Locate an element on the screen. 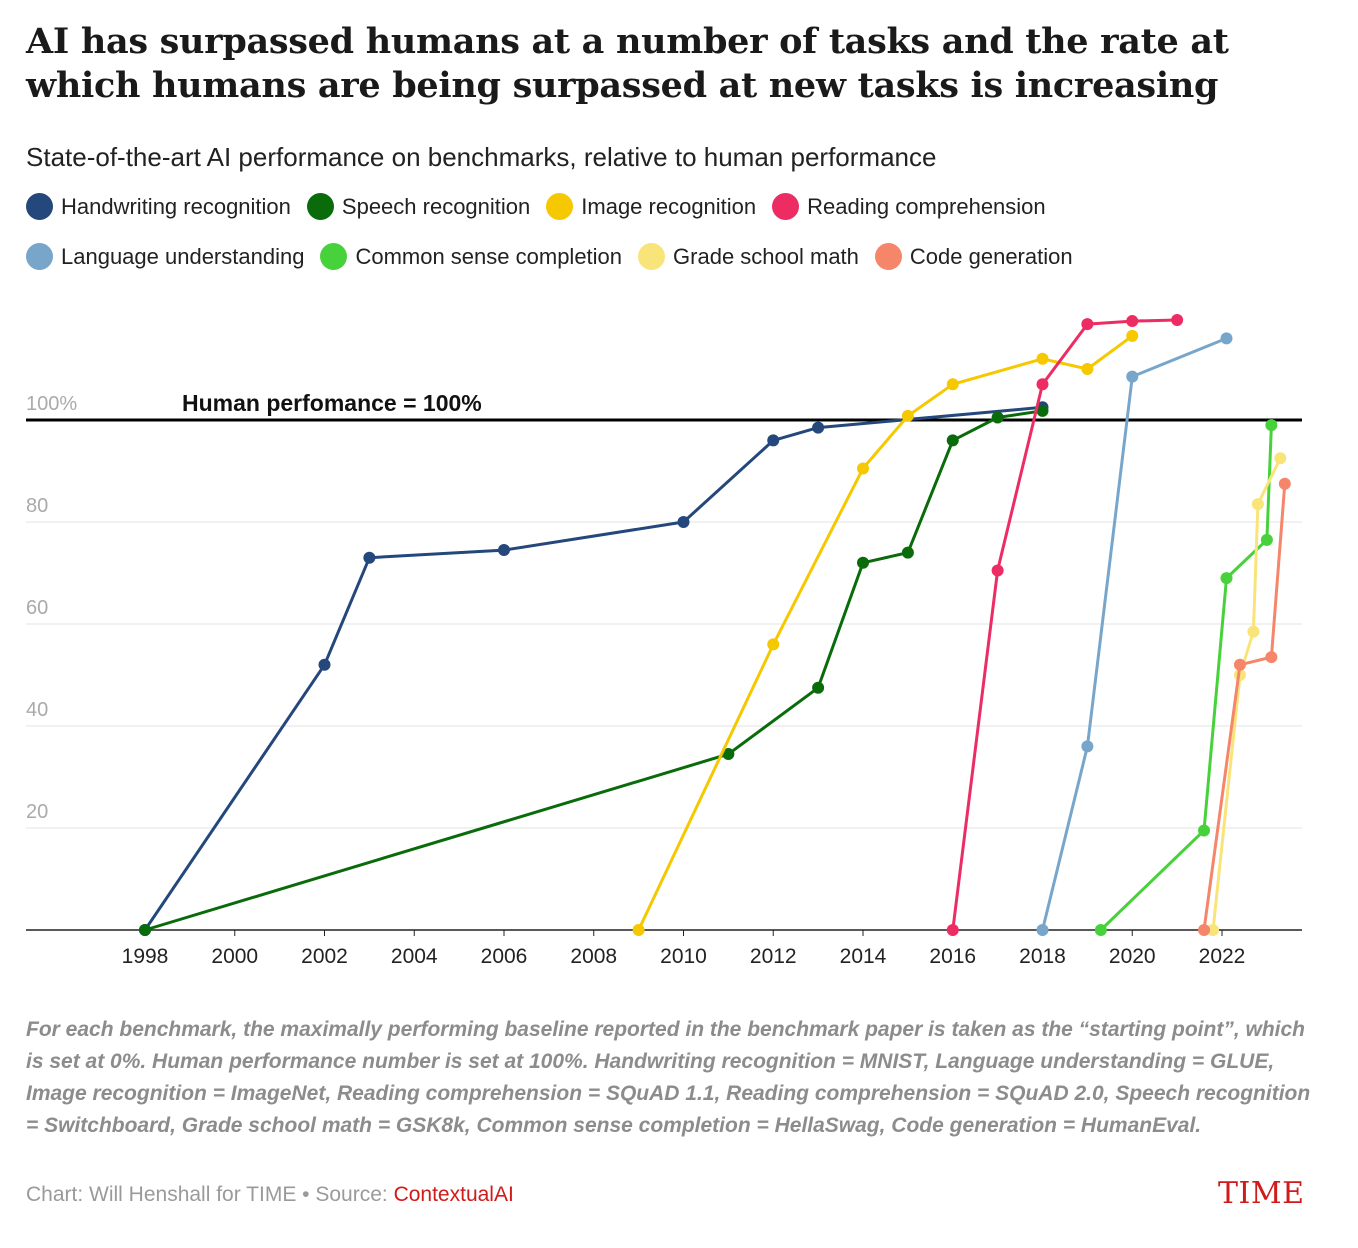 The height and width of the screenshot is (1248, 1358). legend-item-math: Grade school math is located at coordinates (748, 256).